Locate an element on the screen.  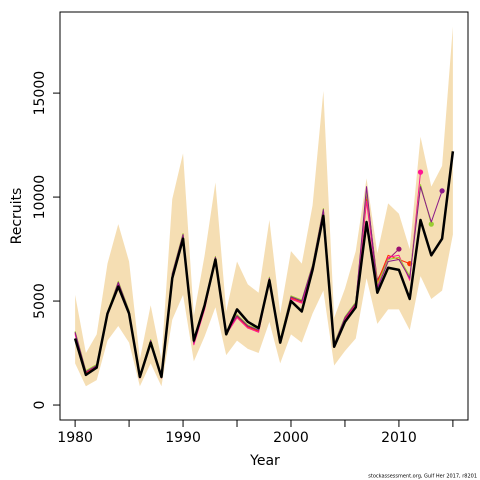
x-tick-label: 1980 is located at coordinates (75, 438).